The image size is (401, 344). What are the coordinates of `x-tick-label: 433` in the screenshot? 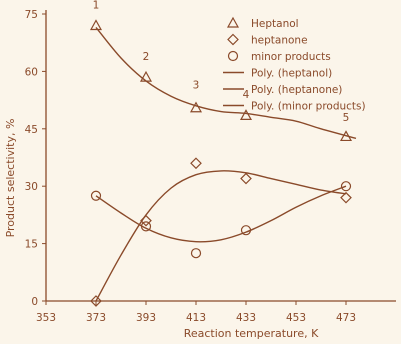 It's located at (246, 318).